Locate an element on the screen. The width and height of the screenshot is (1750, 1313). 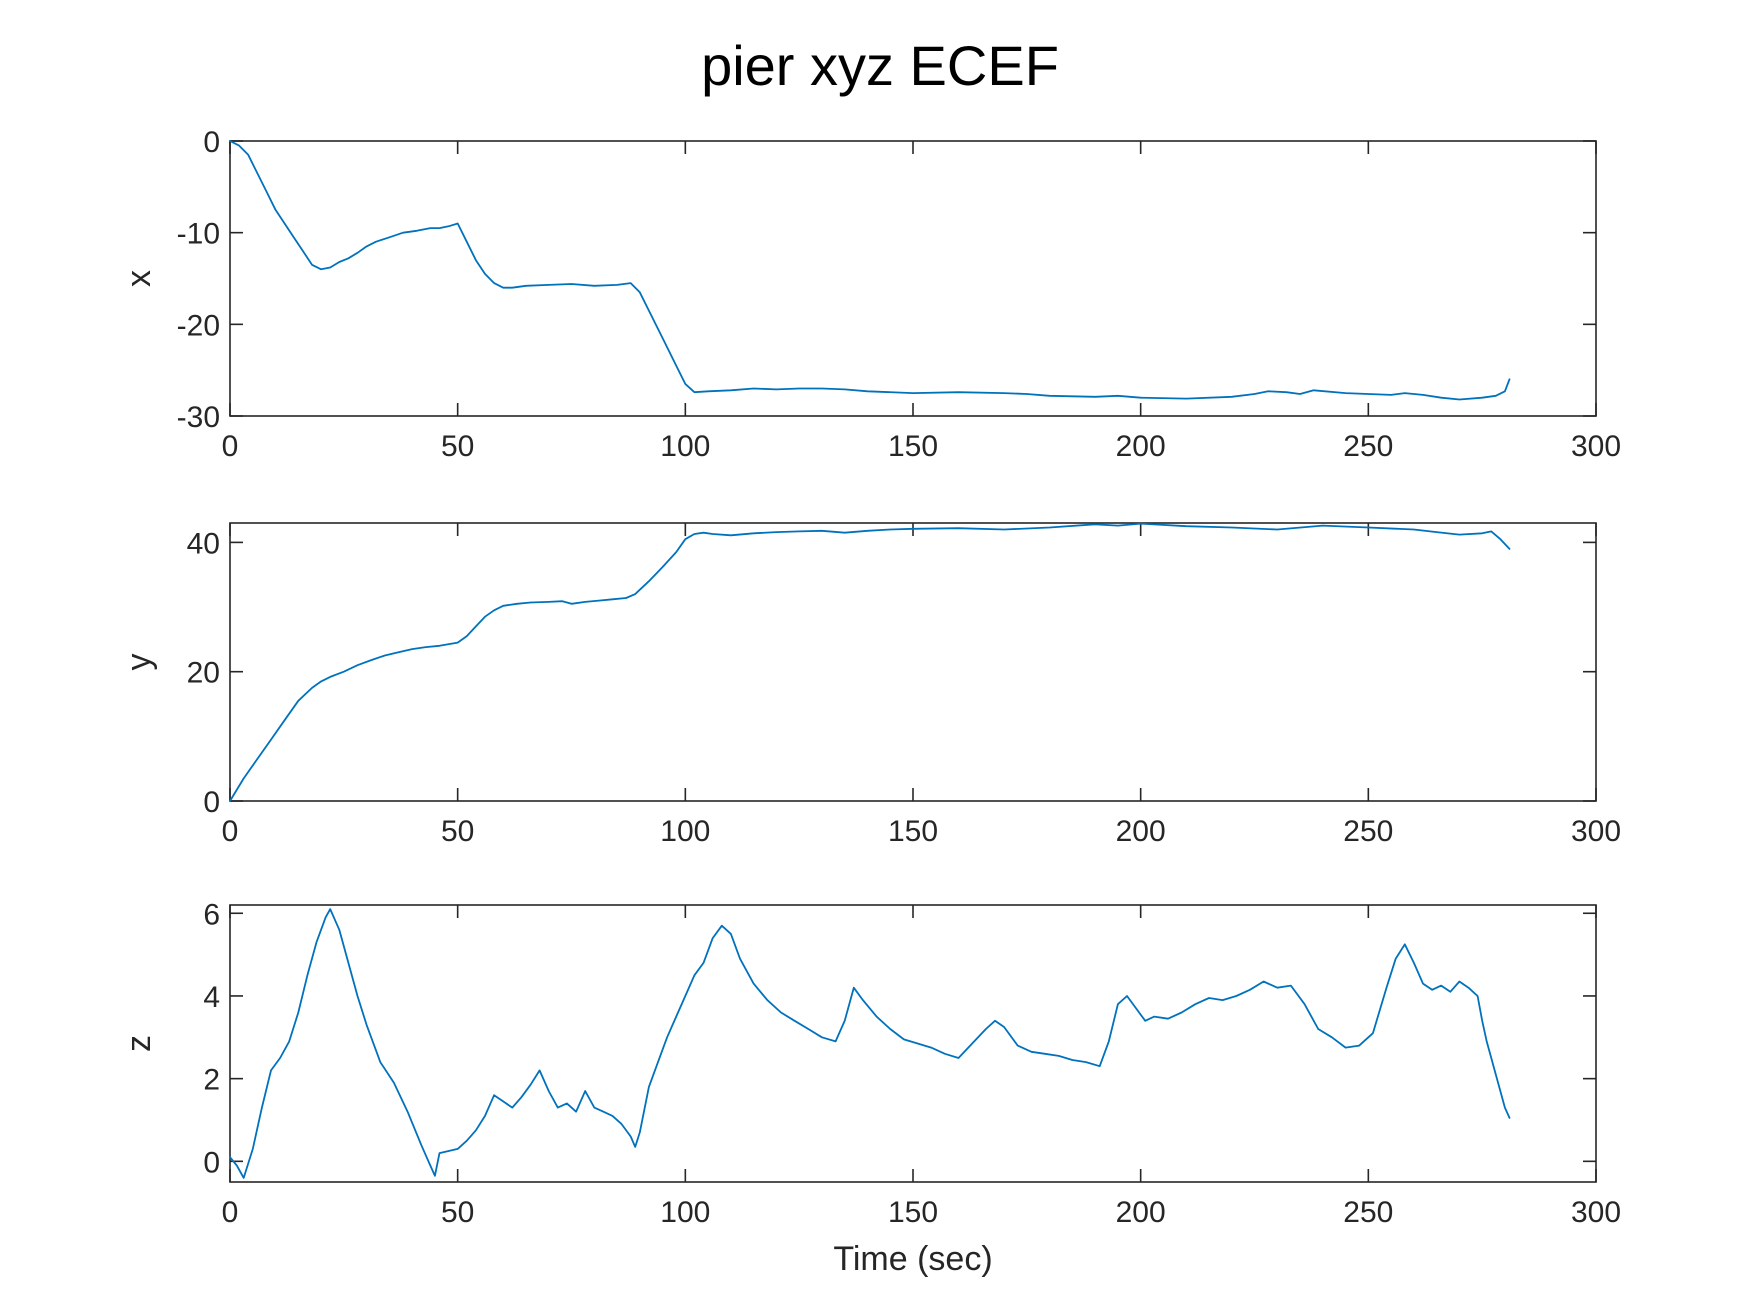
y-tick-label: 4 is located at coordinates (211, 997).